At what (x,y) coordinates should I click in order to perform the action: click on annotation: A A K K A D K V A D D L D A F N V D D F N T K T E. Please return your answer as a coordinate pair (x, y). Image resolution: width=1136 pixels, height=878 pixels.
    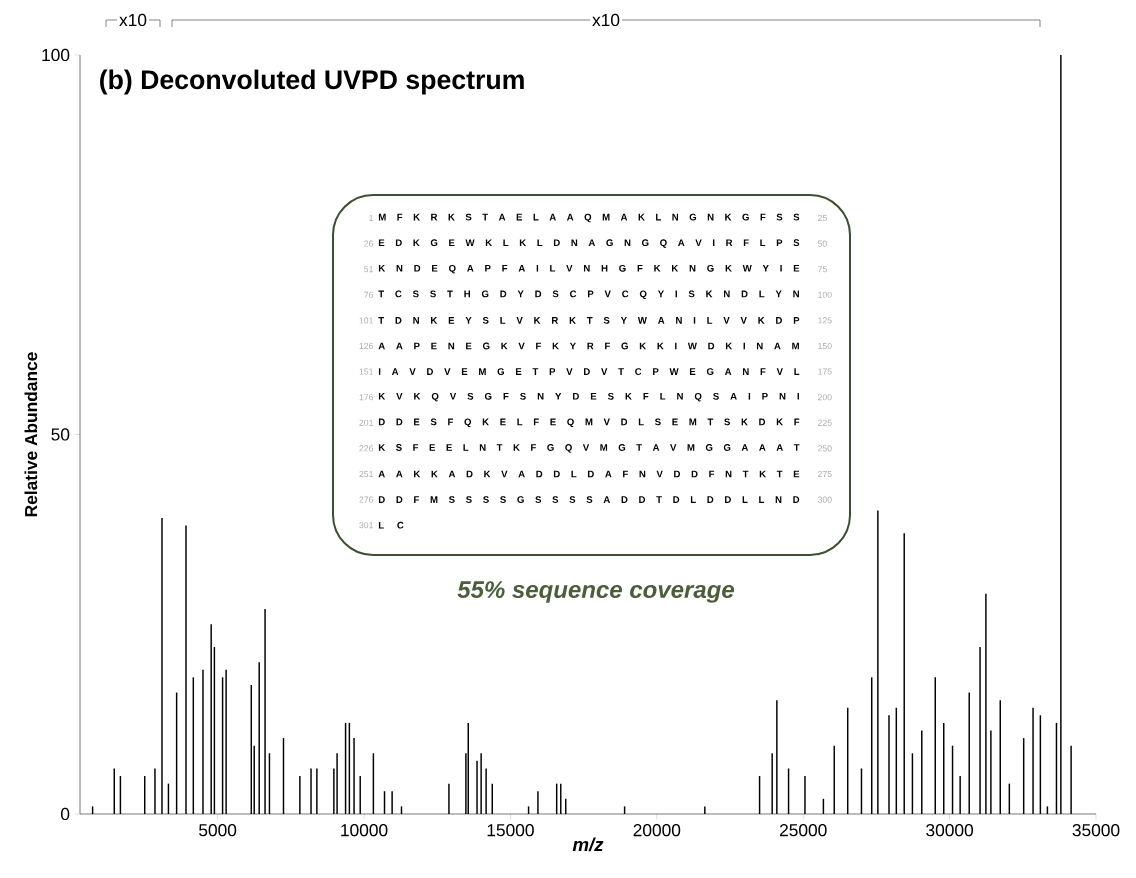
    Looking at the image, I should click on (589, 474).